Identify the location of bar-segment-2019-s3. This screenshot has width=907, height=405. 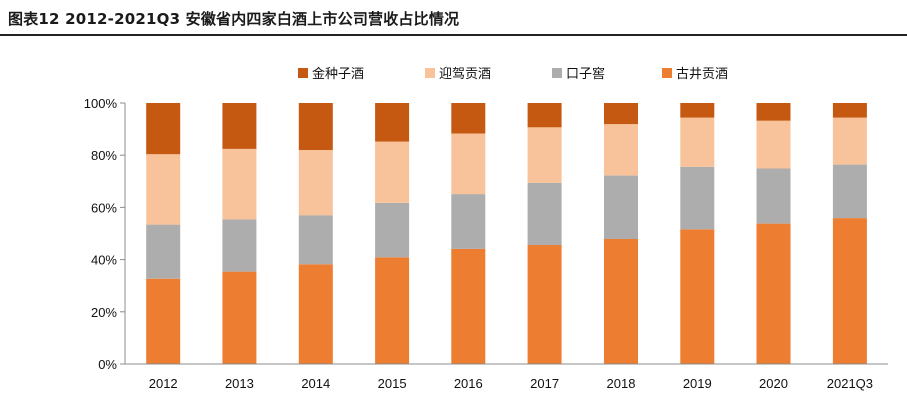
(697, 110).